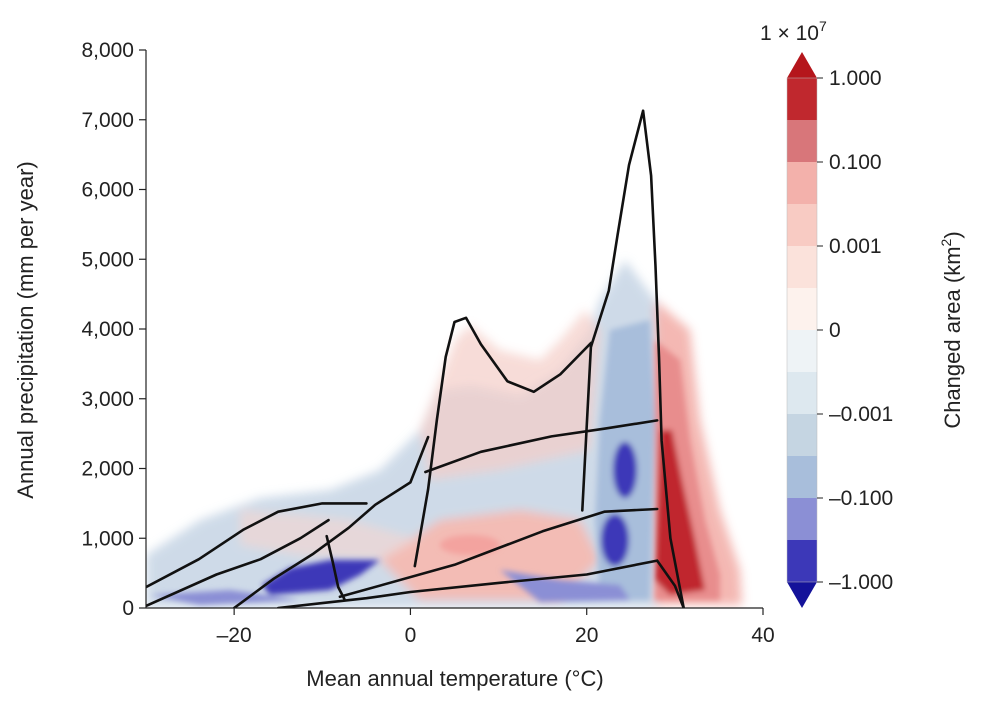 The height and width of the screenshot is (710, 994). Describe the element at coordinates (107, 329) in the screenshot. I see `y-tick-label: 4,000` at that location.